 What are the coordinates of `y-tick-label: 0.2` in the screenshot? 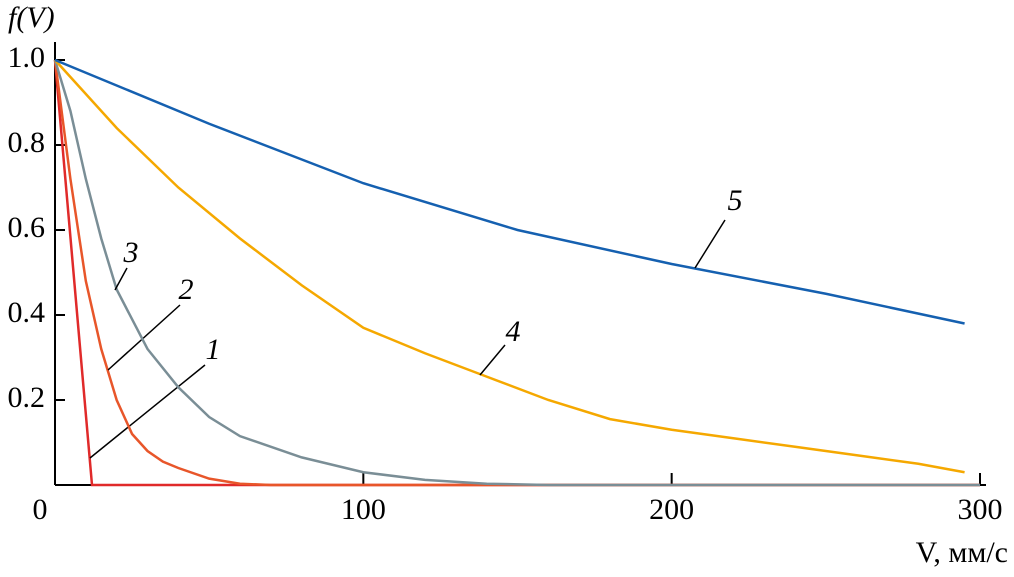 It's located at (27, 397).